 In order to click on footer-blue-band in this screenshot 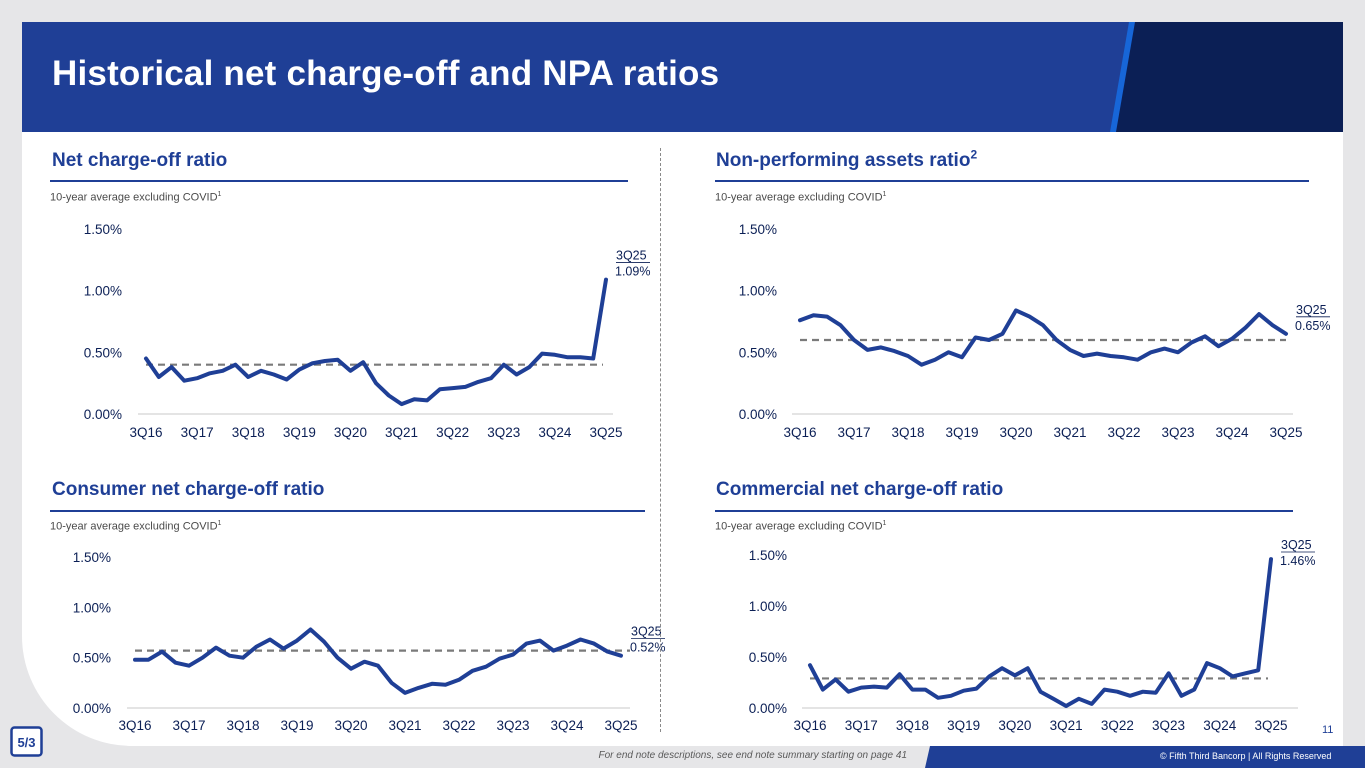, I will do `click(1145, 757)`.